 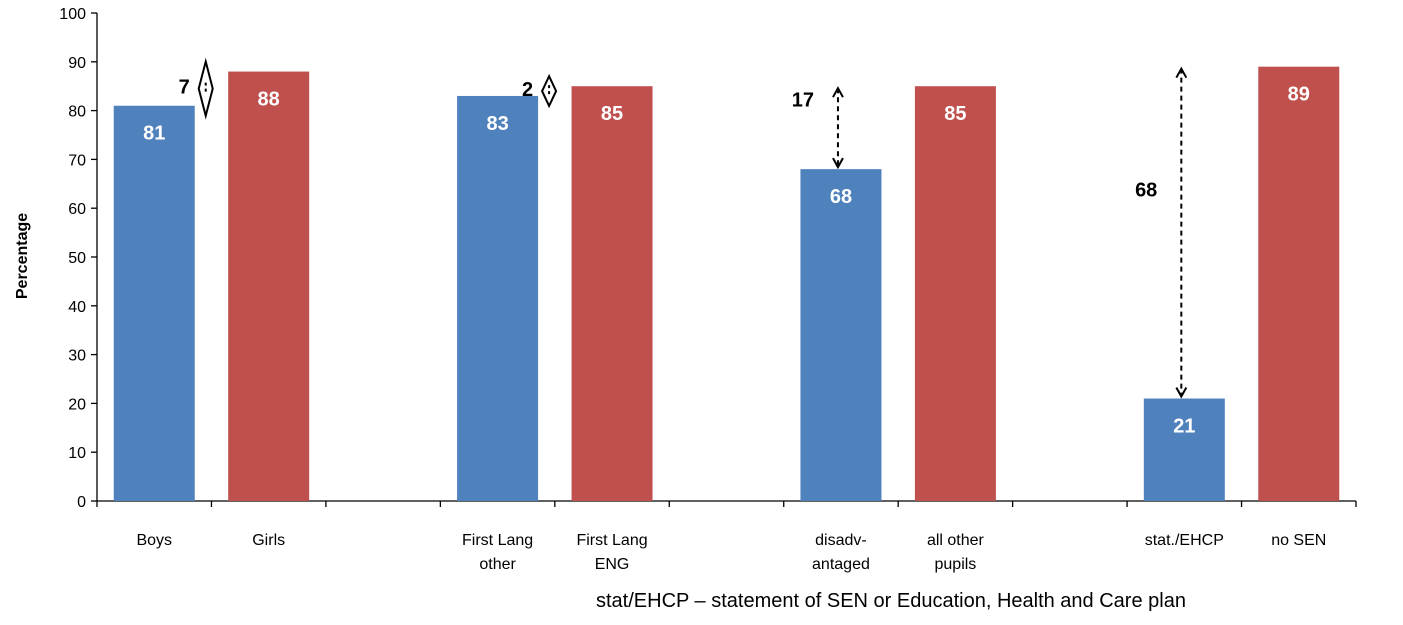 I want to click on y-tick-label: 0, so click(x=81, y=502).